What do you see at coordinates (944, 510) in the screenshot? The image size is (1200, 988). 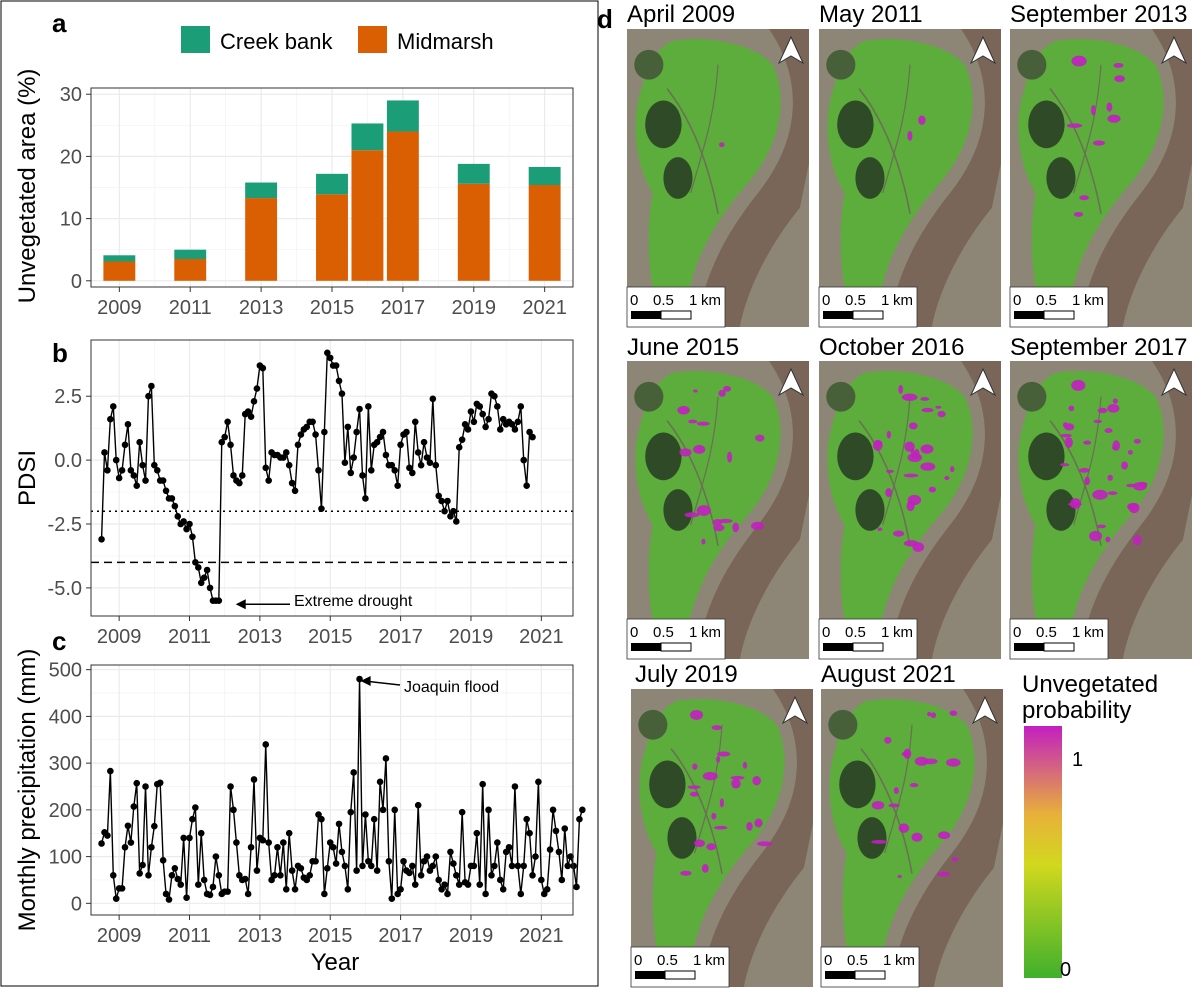 I see `map-river` at bounding box center [944, 510].